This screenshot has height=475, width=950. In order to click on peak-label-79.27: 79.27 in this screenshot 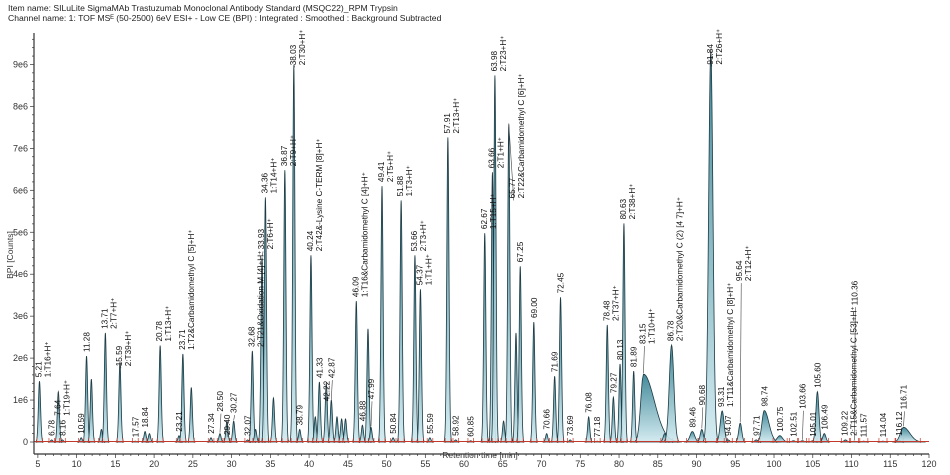, I will do `click(613, 382)`.